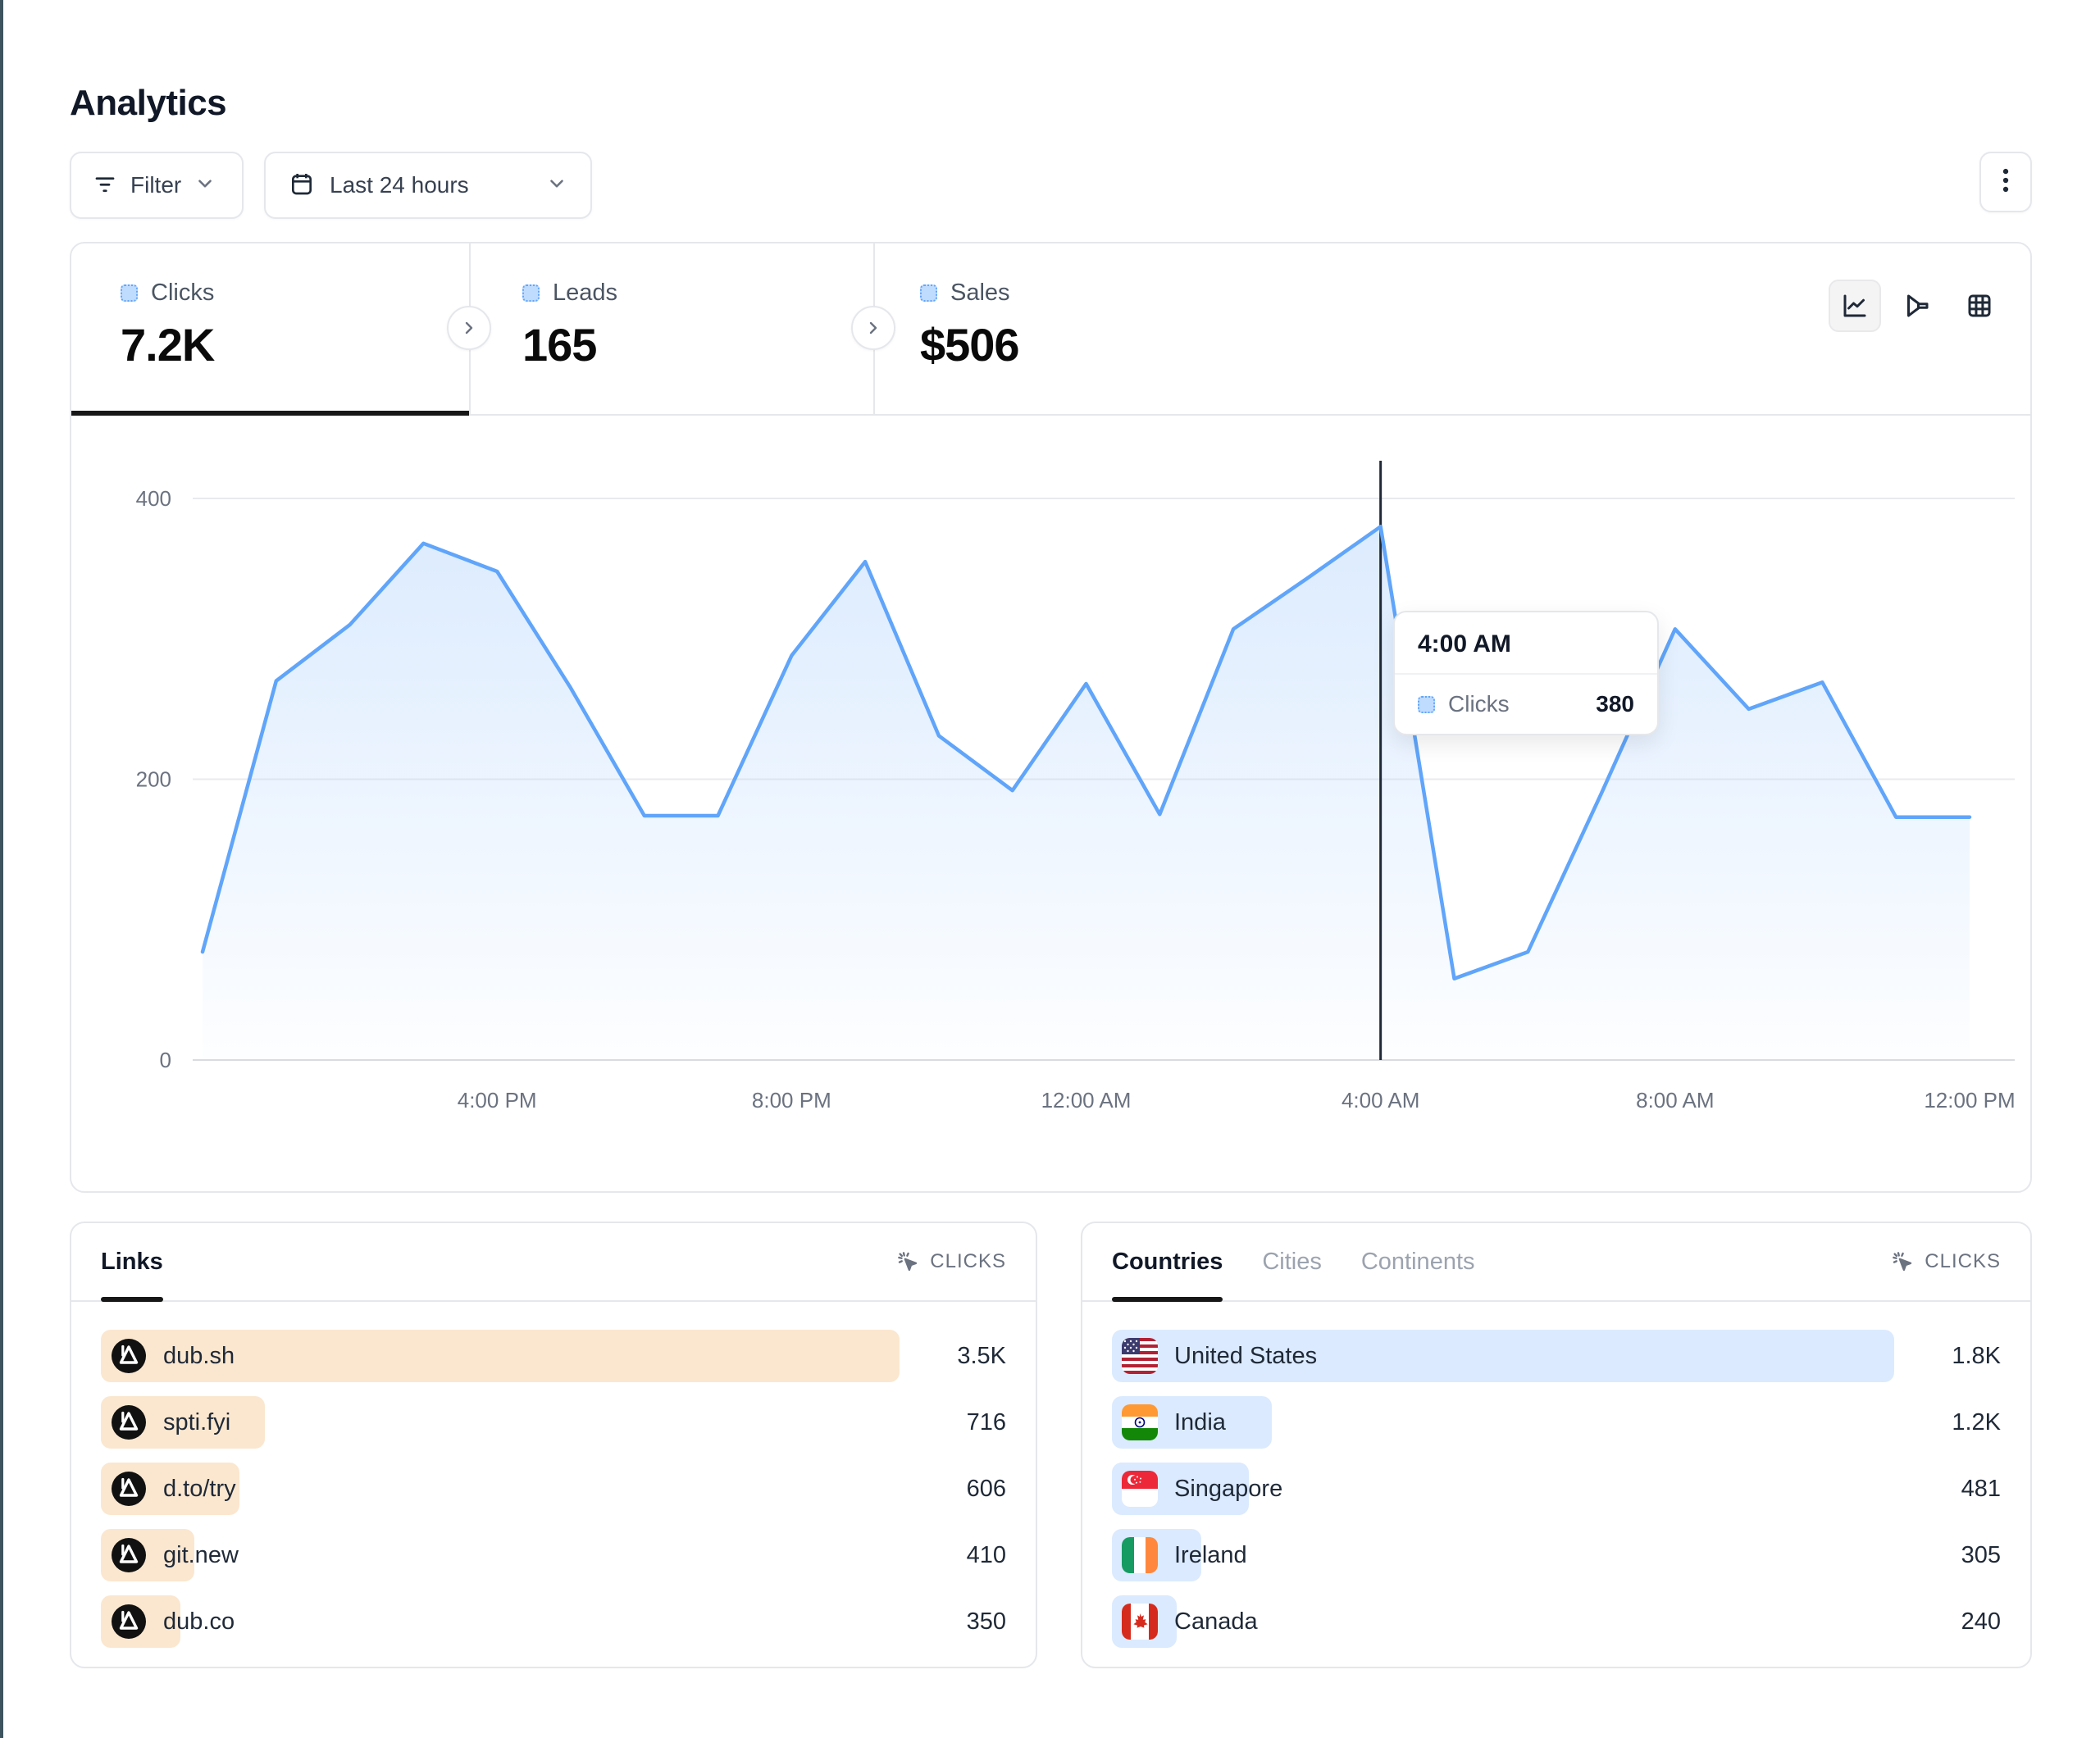  What do you see at coordinates (1140, 1489) in the screenshot?
I see `singapore-flag-icon` at bounding box center [1140, 1489].